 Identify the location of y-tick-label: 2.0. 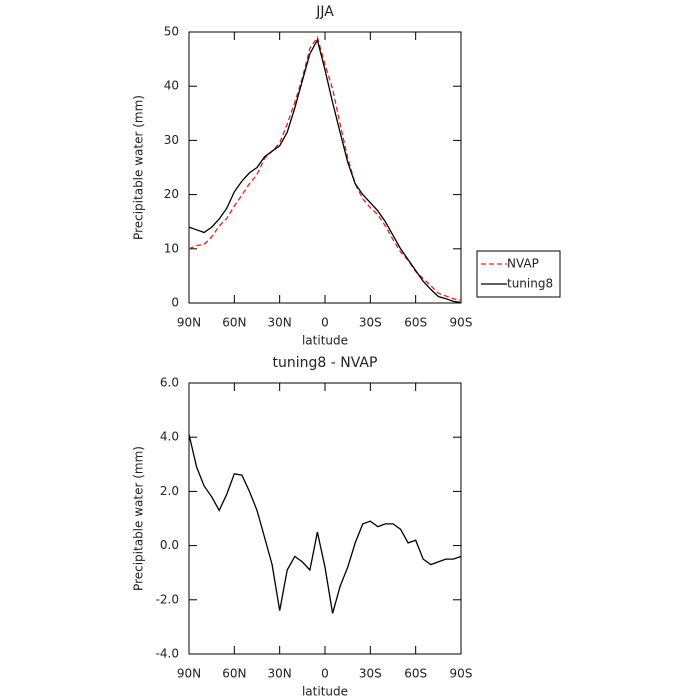
(169, 491).